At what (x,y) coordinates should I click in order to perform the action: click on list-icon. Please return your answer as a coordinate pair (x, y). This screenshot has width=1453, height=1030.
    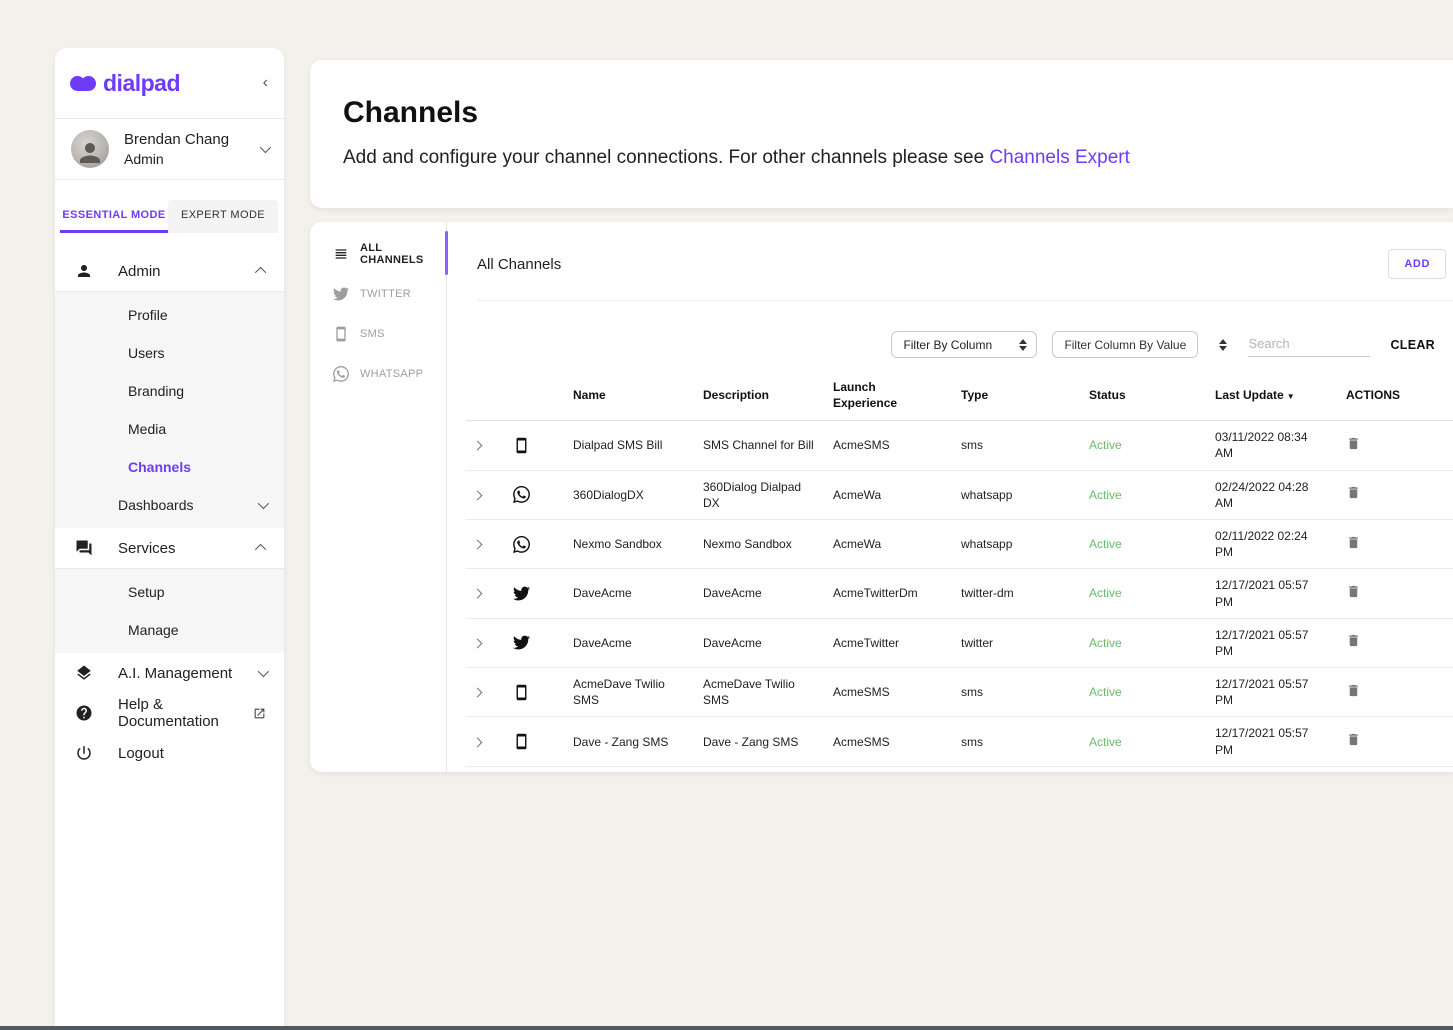
    Looking at the image, I should click on (341, 254).